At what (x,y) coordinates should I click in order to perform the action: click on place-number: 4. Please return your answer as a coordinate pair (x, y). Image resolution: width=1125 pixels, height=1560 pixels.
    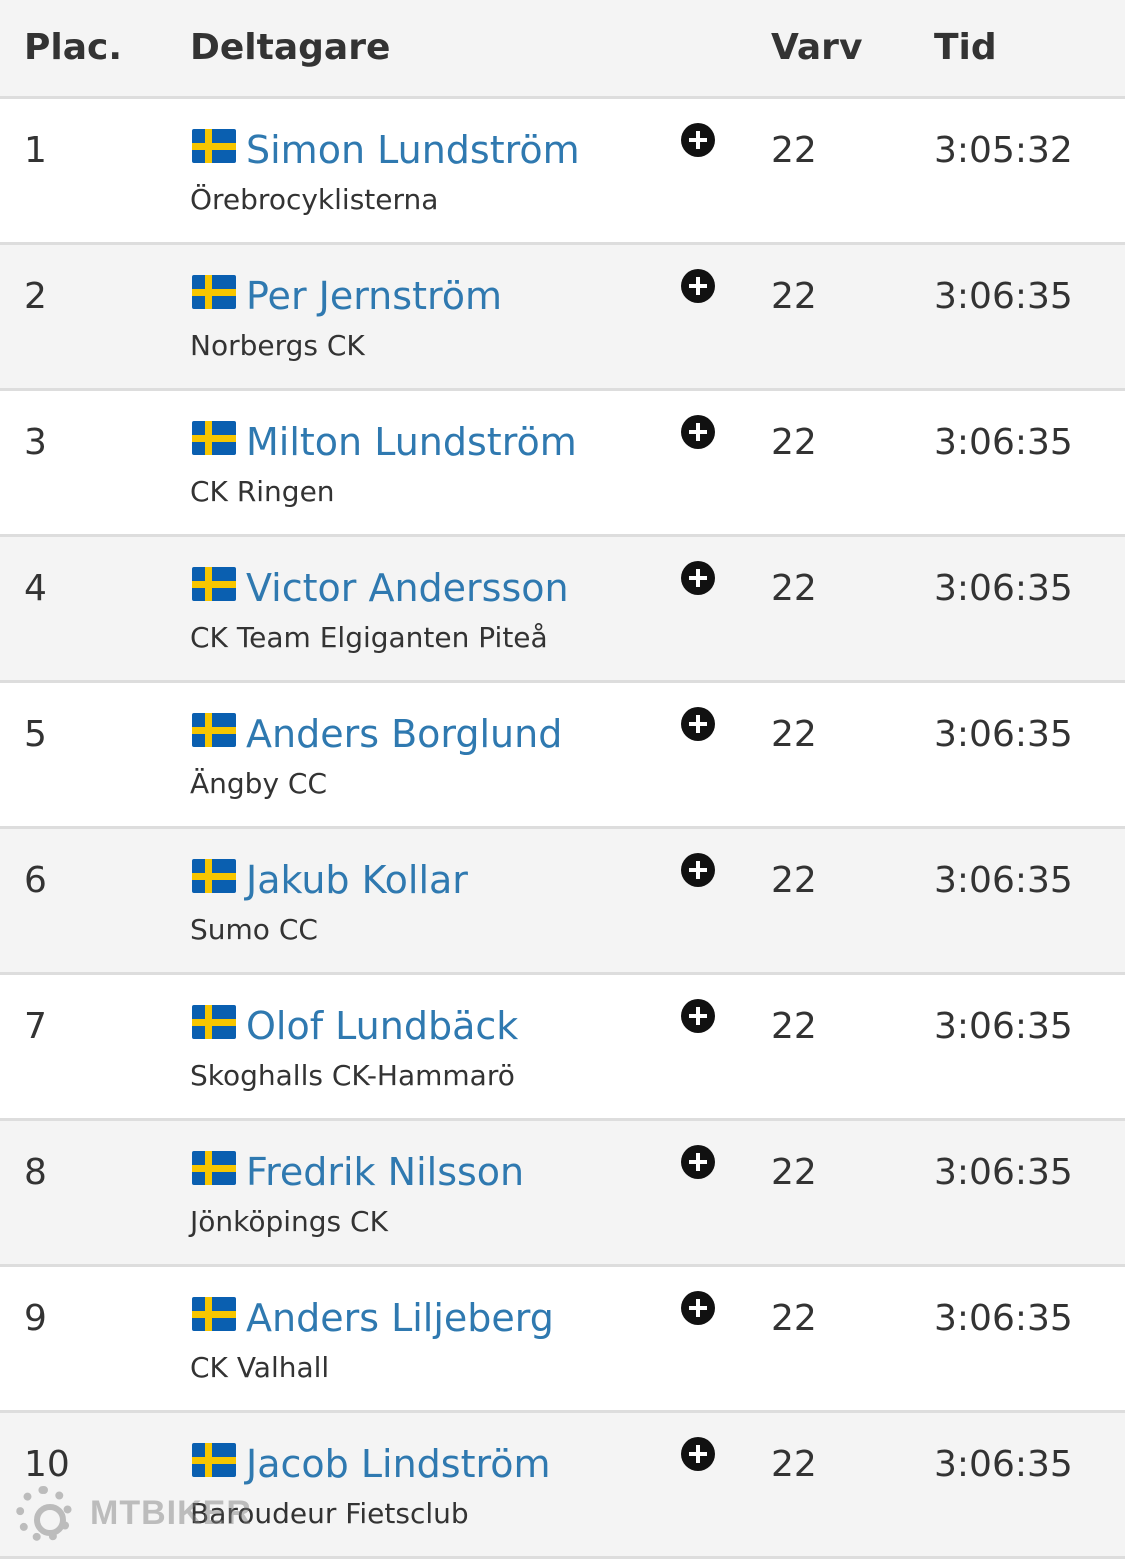
    Looking at the image, I should click on (35, 588).